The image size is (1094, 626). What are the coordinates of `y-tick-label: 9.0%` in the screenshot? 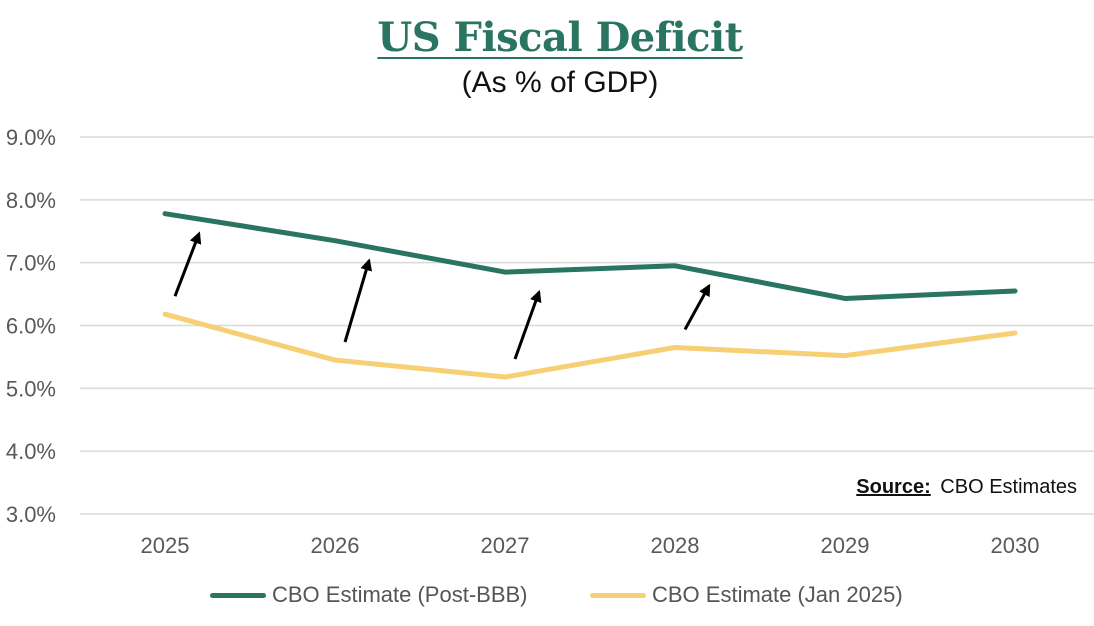 It's located at (31, 137).